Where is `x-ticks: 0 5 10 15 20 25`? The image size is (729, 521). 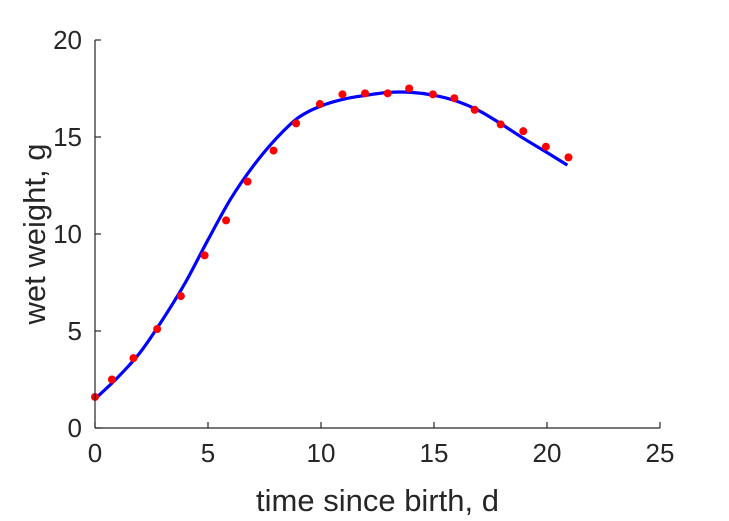 x-ticks: 0 5 10 15 20 25 is located at coordinates (381, 445).